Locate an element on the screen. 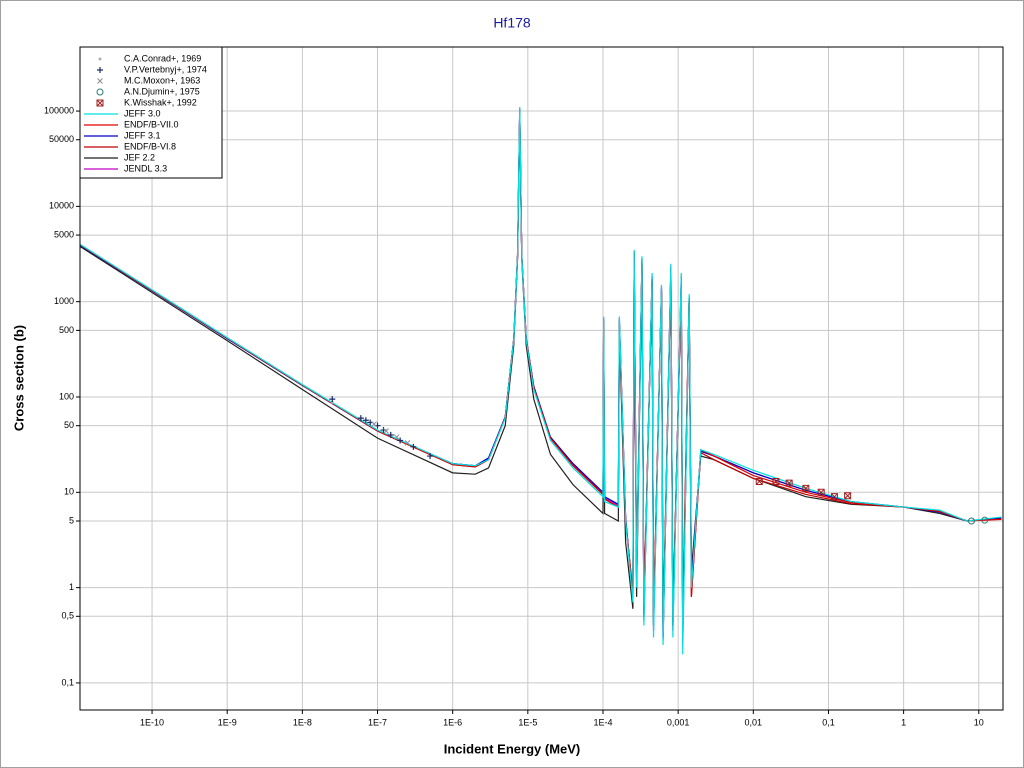 Image resolution: width=1024 pixels, height=768 pixels. x-tick-label: 1E-10 is located at coordinates (152, 722).